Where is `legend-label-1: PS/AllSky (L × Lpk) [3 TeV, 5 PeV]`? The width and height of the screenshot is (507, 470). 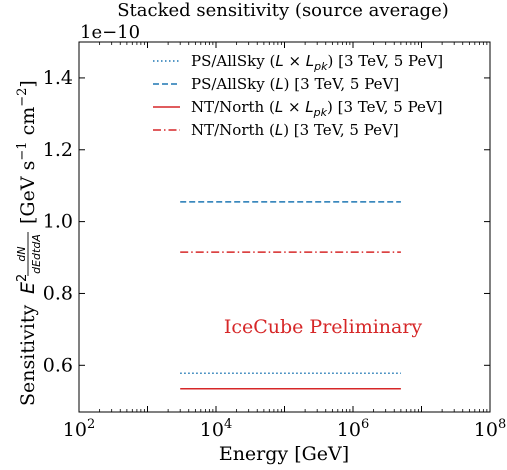 legend-label-1: PS/AllSky (L × Lpk) [3 TeV, 5 PeV] is located at coordinates (317, 62).